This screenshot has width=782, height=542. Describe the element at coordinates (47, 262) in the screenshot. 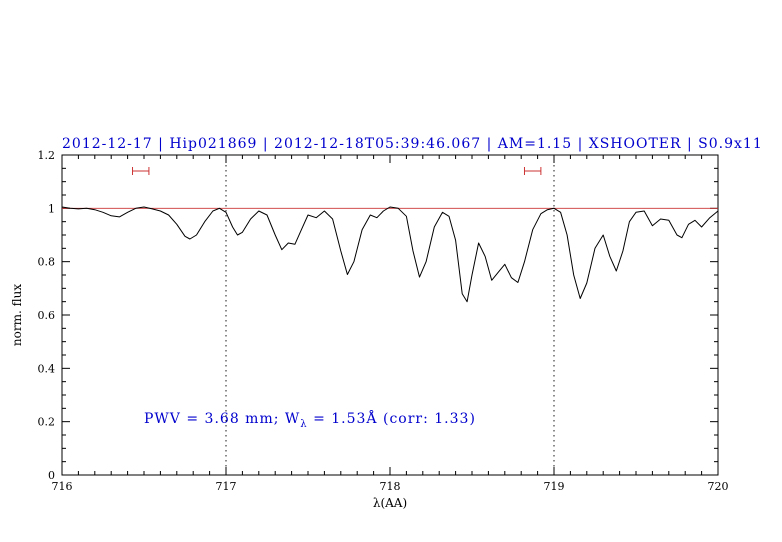

I see `y-tick-label: 0.8` at that location.